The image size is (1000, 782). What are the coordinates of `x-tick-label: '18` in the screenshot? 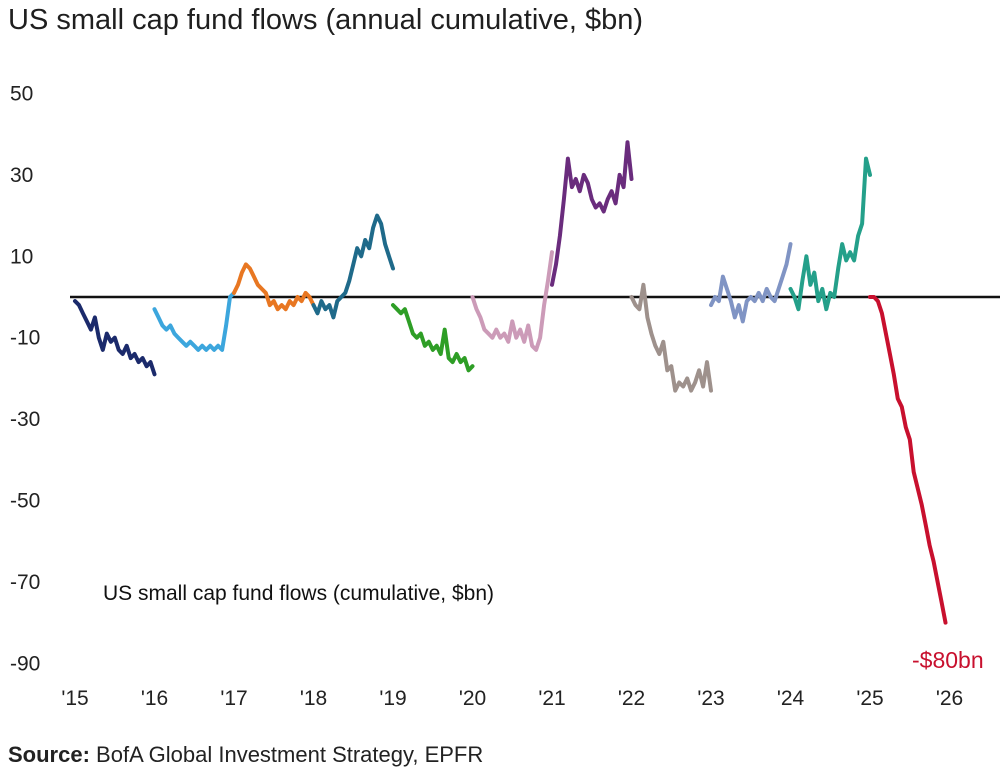 It's located at (313, 698).